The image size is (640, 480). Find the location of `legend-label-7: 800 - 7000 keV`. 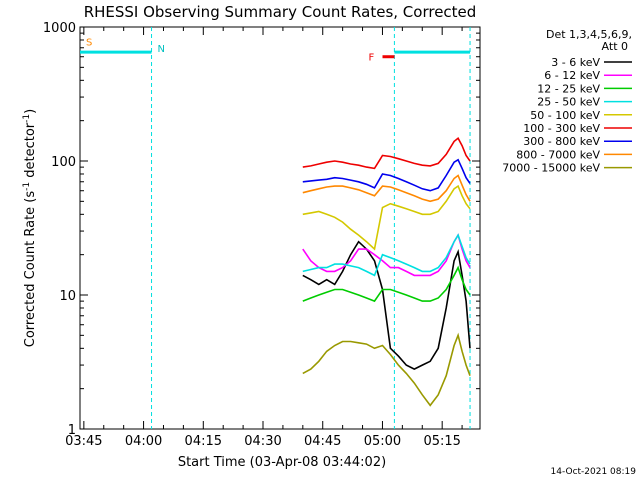

legend-label-7: 800 - 7000 keV is located at coordinates (558, 154).